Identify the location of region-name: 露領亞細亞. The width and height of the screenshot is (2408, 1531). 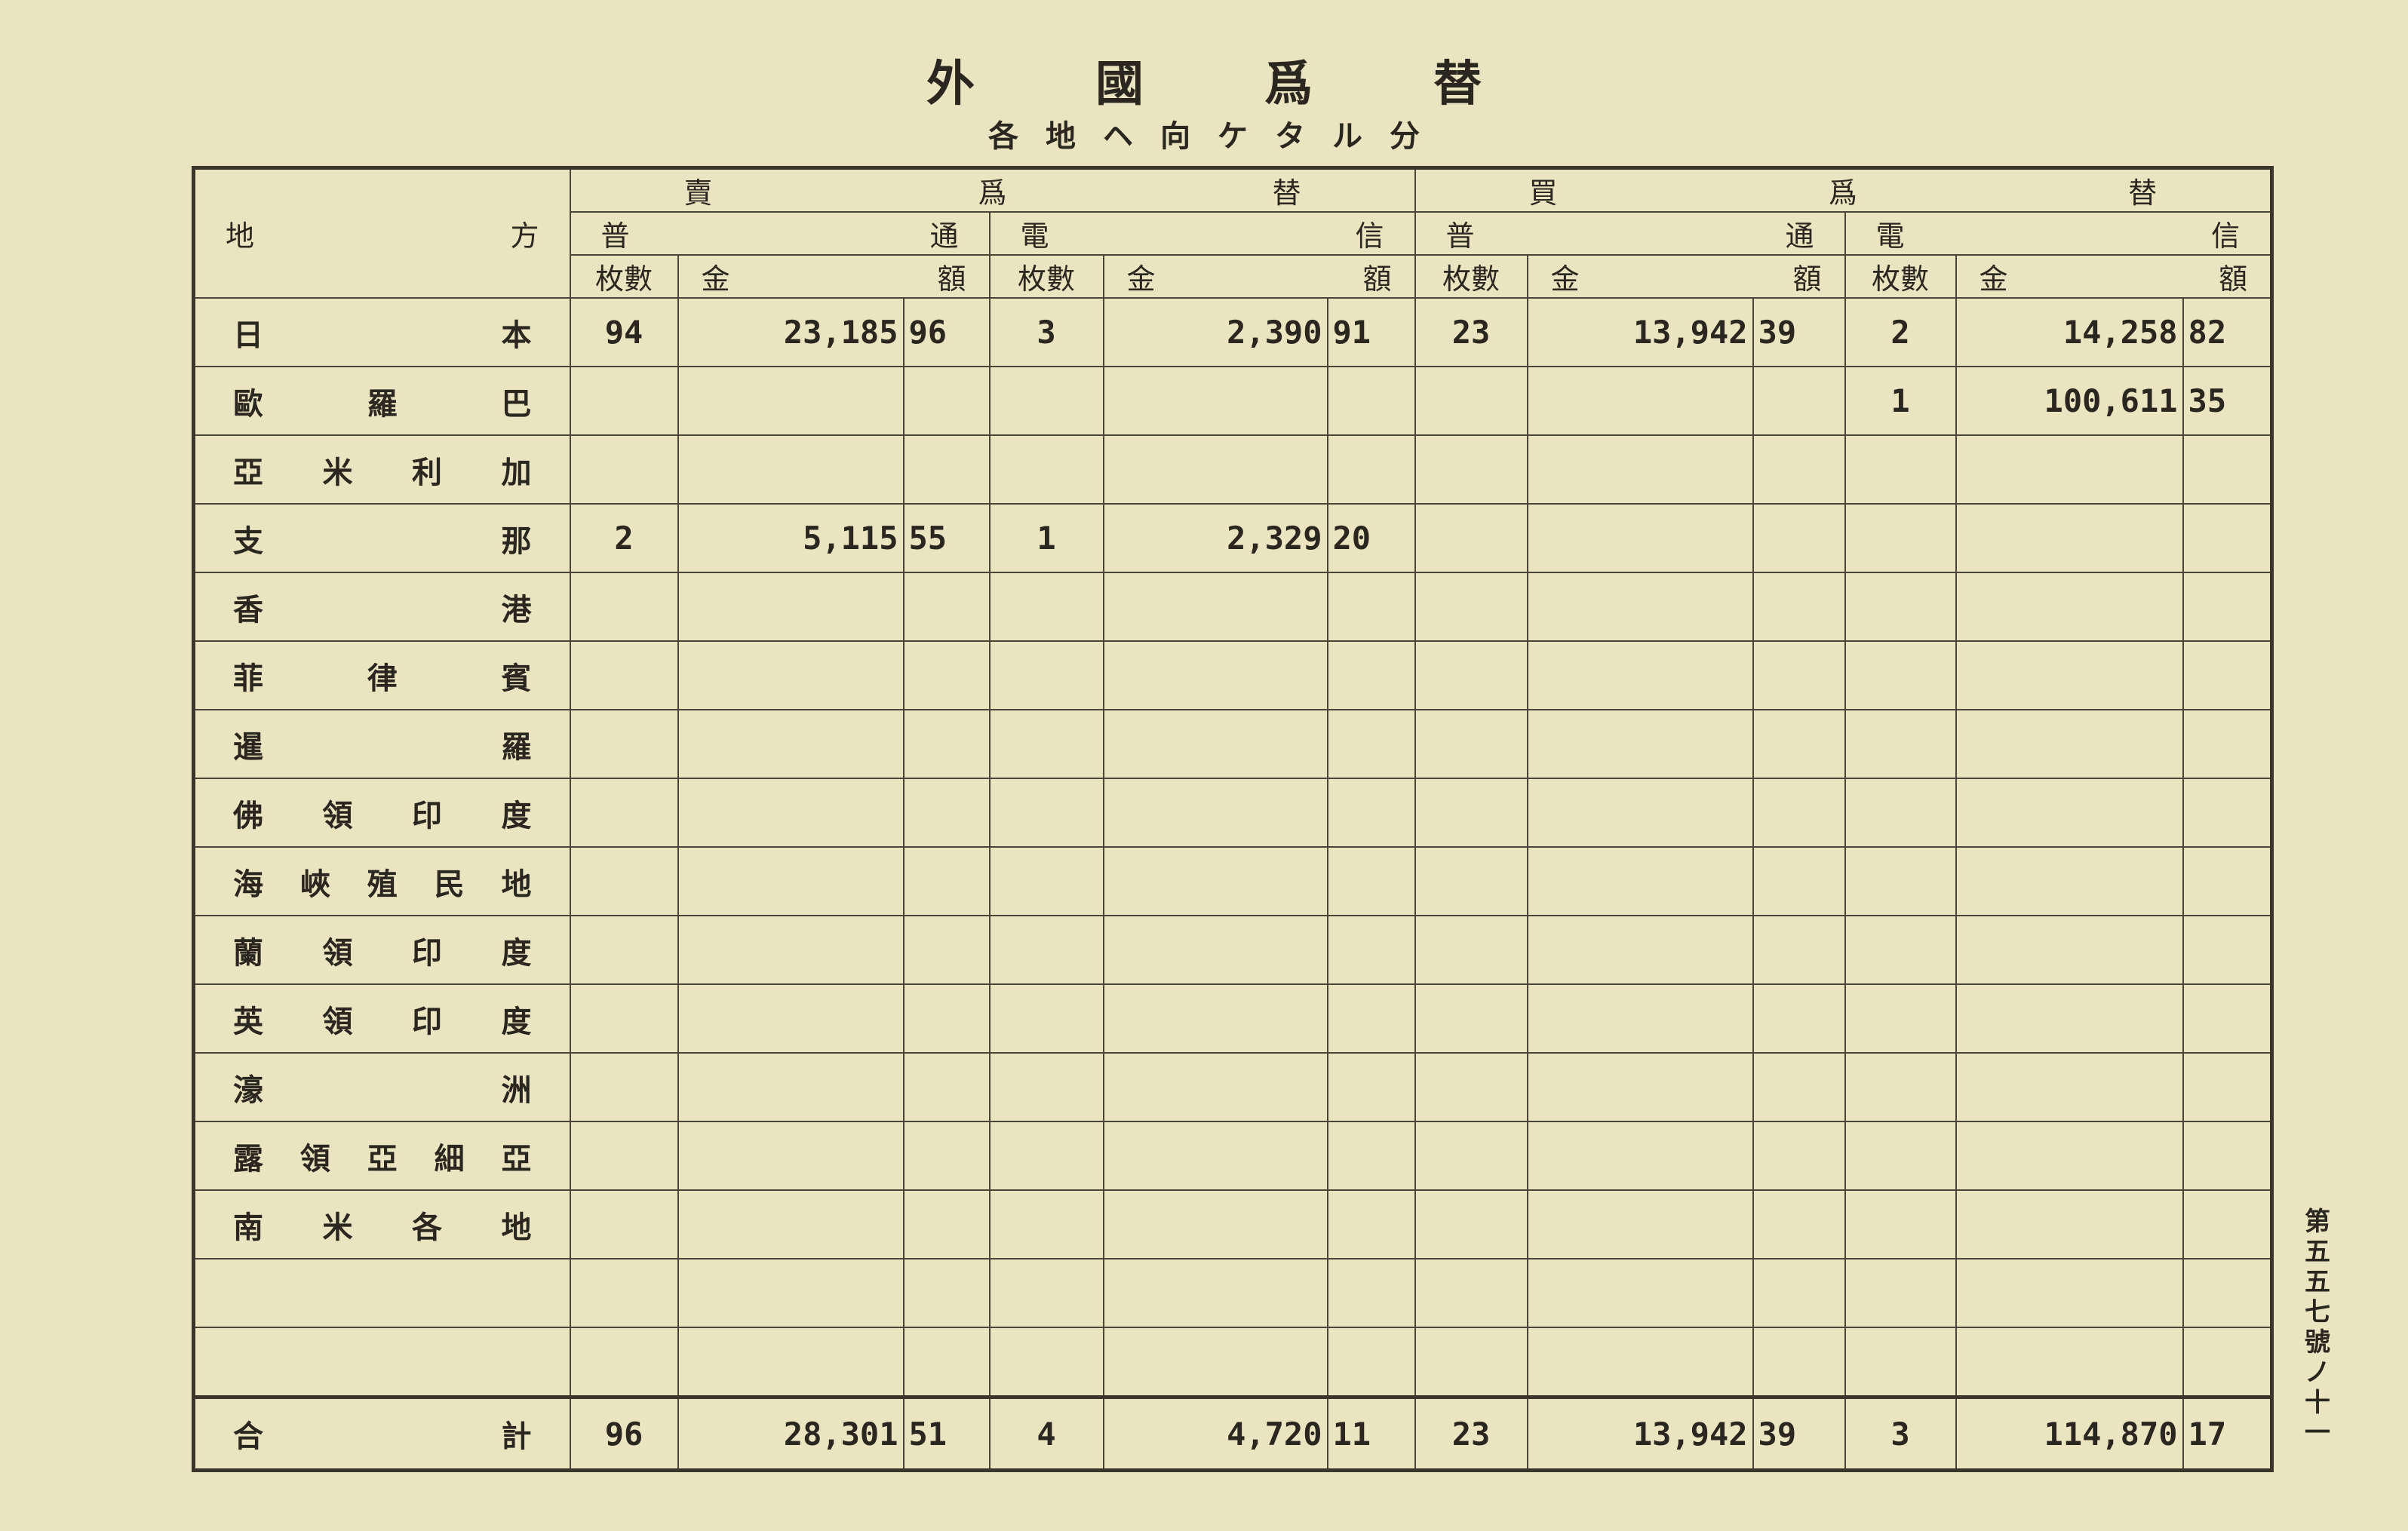
(382, 1158).